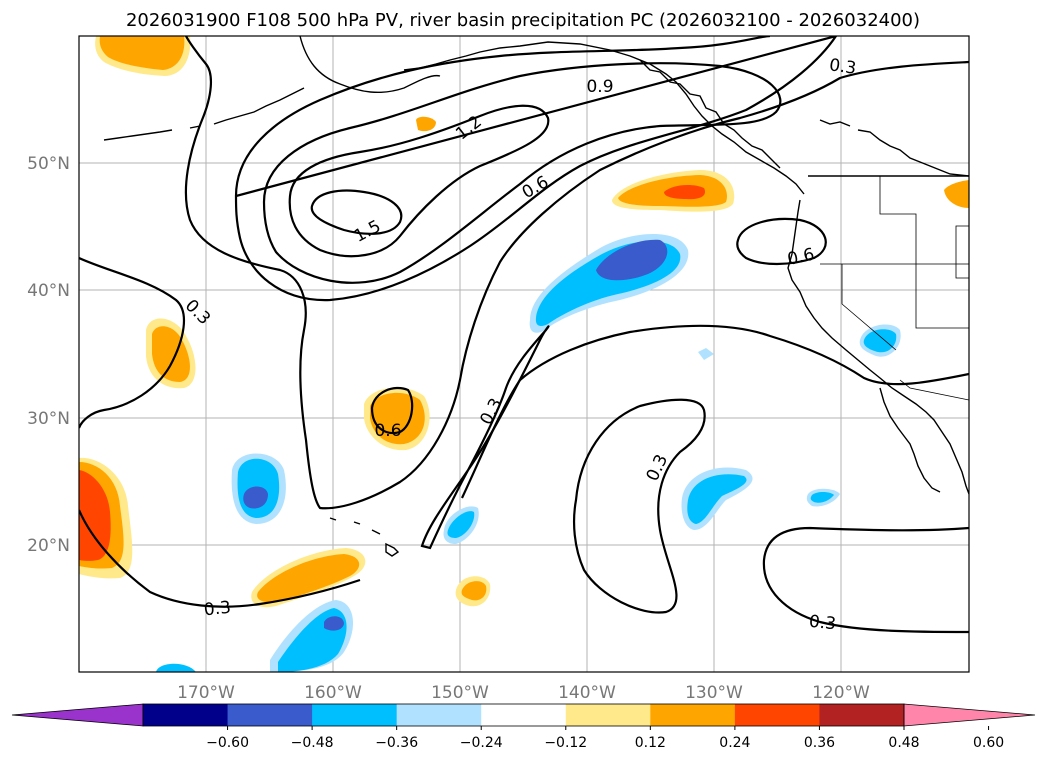 The width and height of the screenshot is (1047, 765). I want to click on lat-tick-label: 40°N, so click(48, 291).